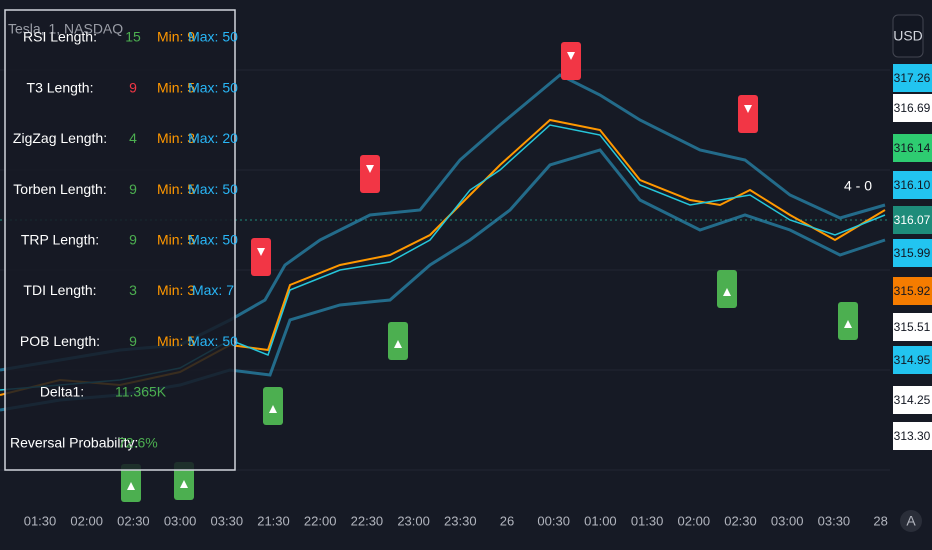 The width and height of the screenshot is (932, 550). I want to click on price-label: 315.51, so click(912, 327).